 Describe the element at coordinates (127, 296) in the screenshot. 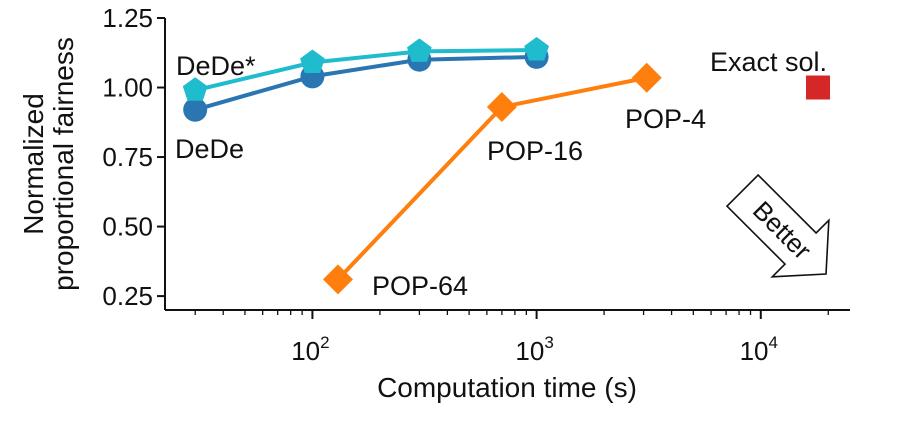

I see `y-tick-label: 0.25` at that location.